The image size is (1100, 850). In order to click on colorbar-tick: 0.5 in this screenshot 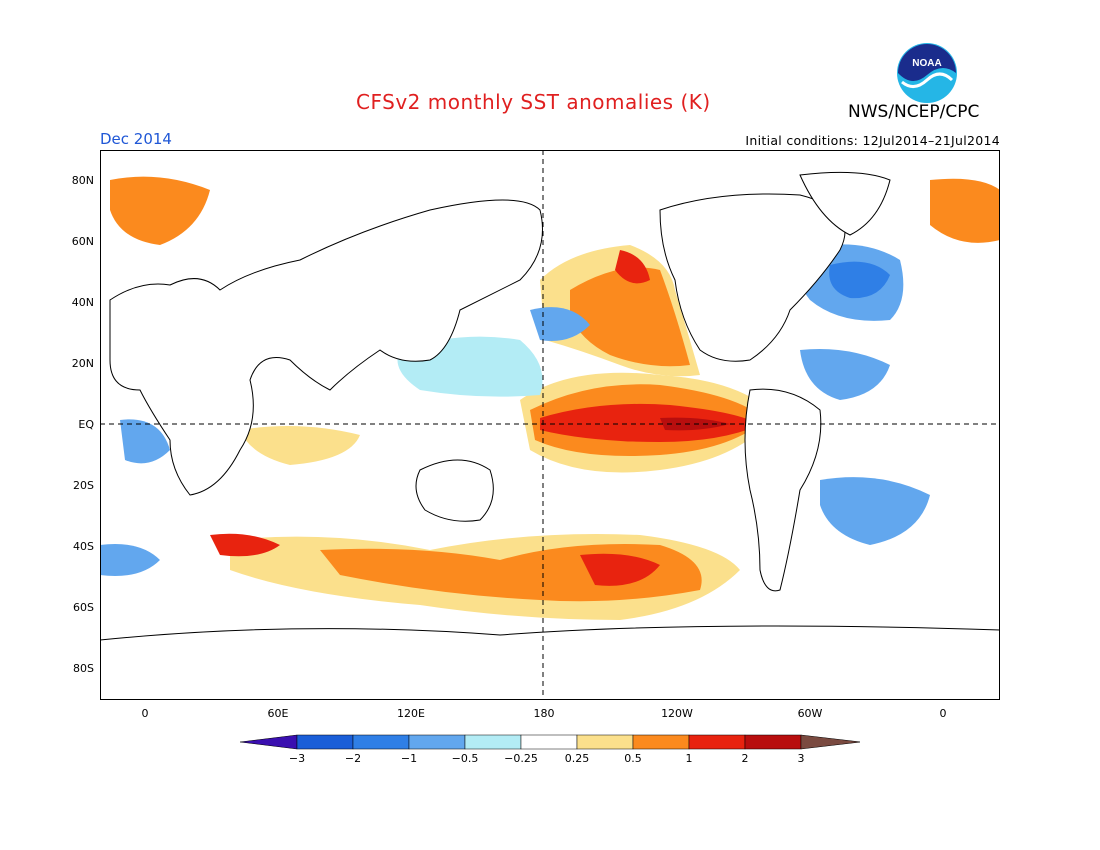, I will do `click(633, 758)`.